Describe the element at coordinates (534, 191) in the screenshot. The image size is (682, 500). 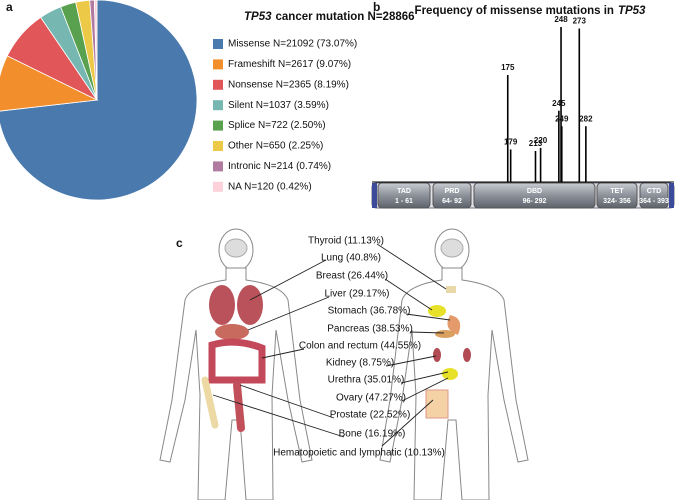
I see `domain-name: DBD` at that location.